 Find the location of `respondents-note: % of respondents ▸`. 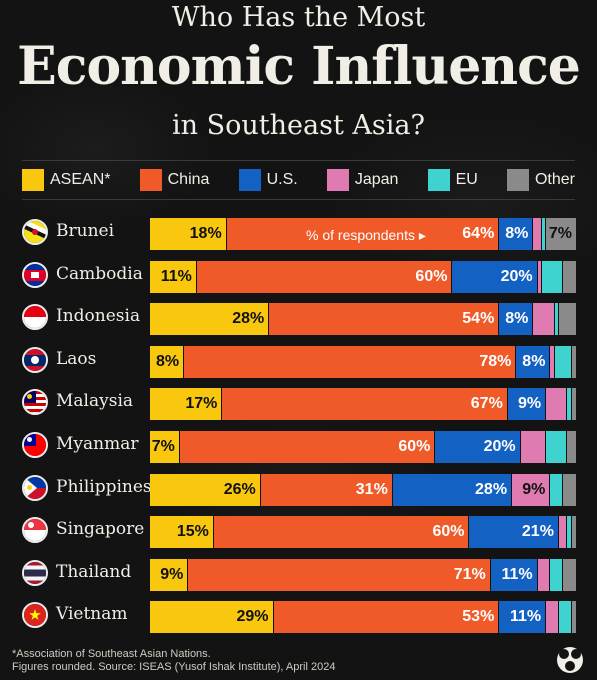

respondents-note: % of respondents ▸ is located at coordinates (366, 235).